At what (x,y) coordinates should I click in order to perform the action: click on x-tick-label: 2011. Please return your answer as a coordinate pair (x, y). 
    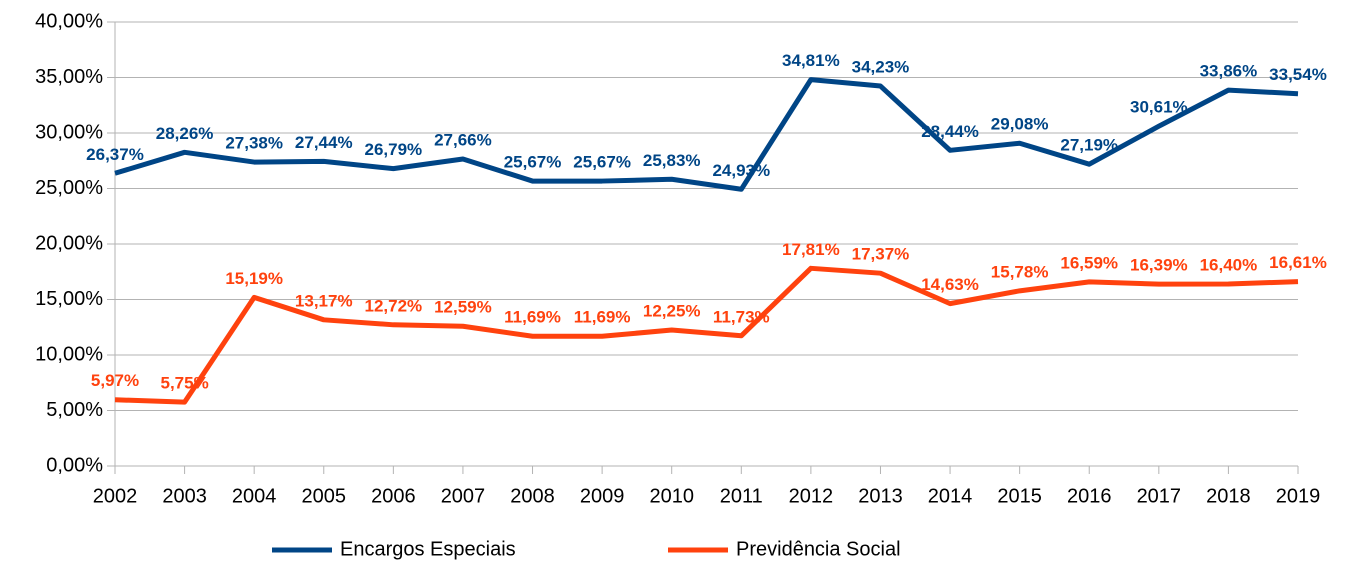
    Looking at the image, I should click on (741, 496).